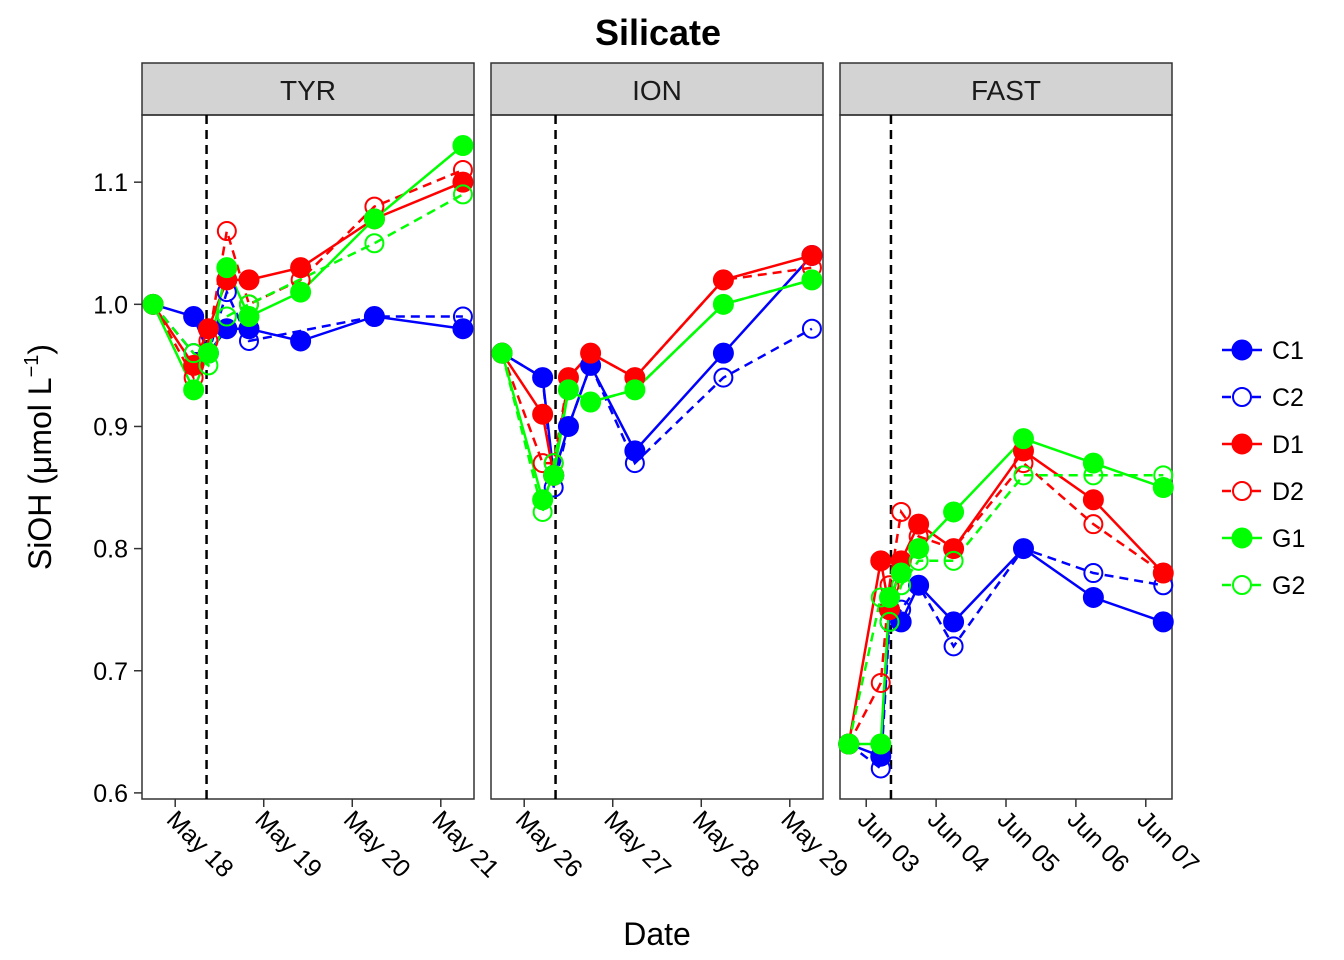  Describe the element at coordinates (39, 457) in the screenshot. I see `y-axis-title: SiOH (μmol L−1)` at that location.